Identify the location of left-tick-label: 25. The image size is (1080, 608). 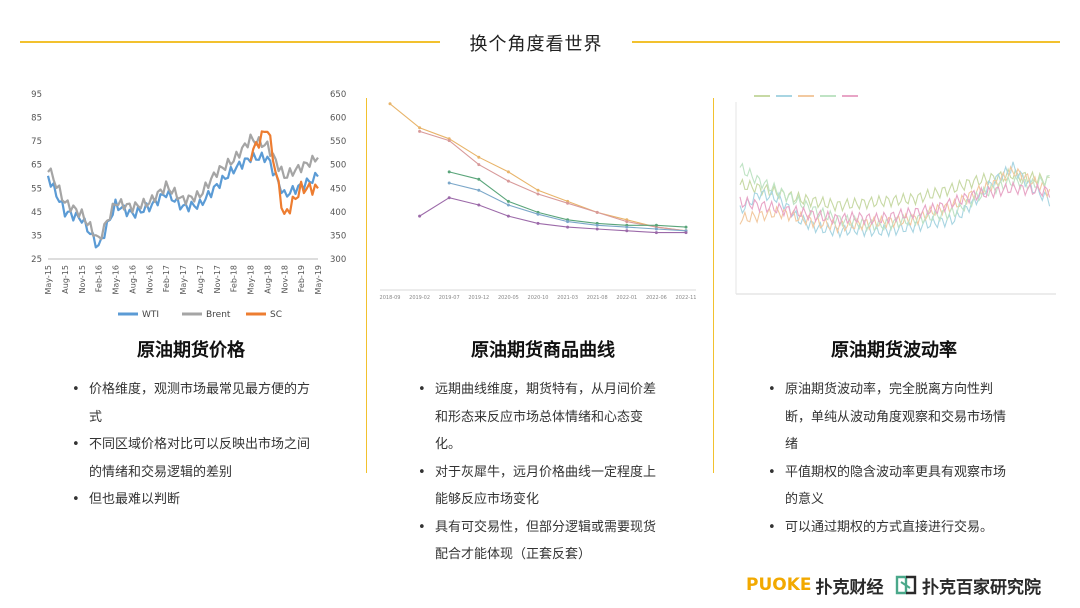
(36, 260).